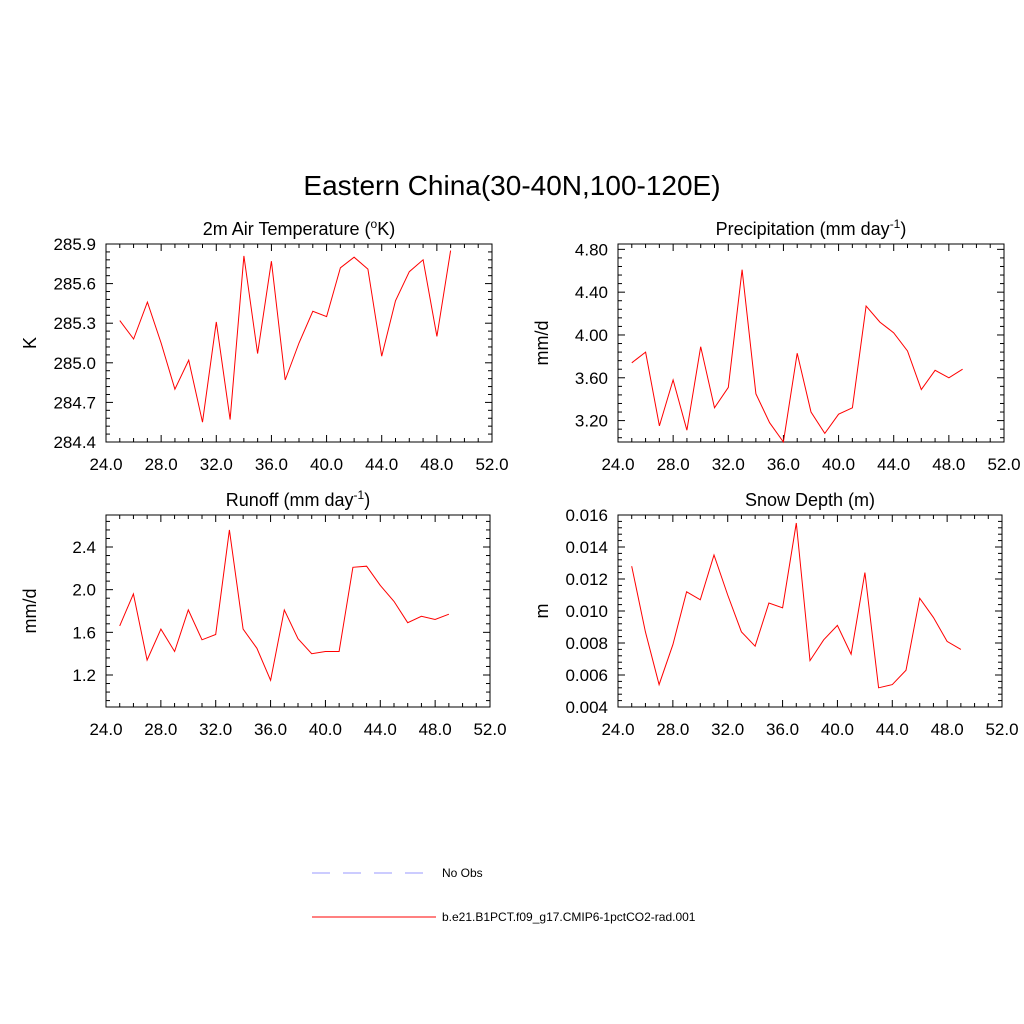 The height and width of the screenshot is (1024, 1024). Describe the element at coordinates (586, 611) in the screenshot. I see `y-tick-label: 0.010` at that location.